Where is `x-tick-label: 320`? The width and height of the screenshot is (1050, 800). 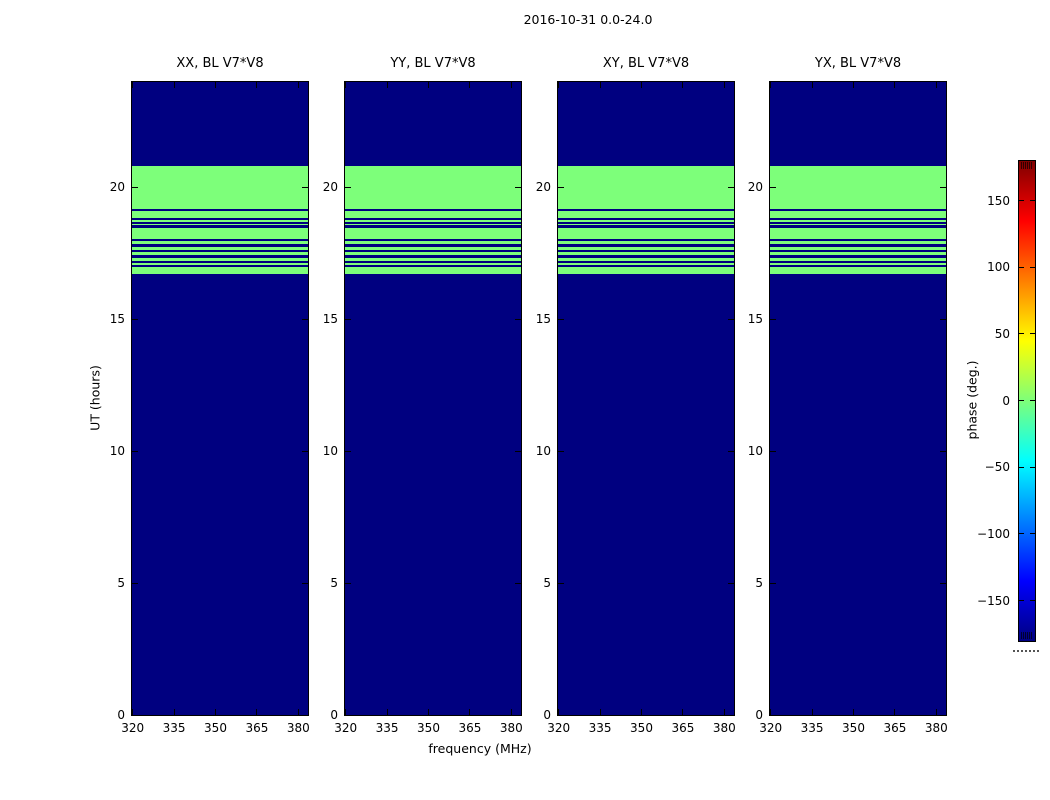
x-tick-label: 320 is located at coordinates (346, 728).